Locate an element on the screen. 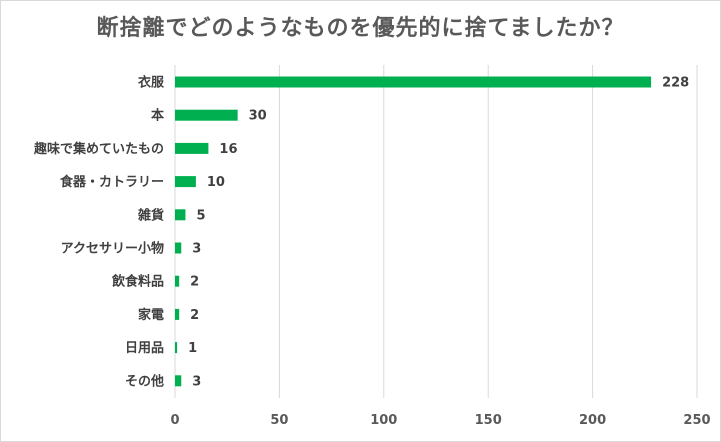 The width and height of the screenshot is (721, 442). category-label: 飲食料品 is located at coordinates (137, 282).